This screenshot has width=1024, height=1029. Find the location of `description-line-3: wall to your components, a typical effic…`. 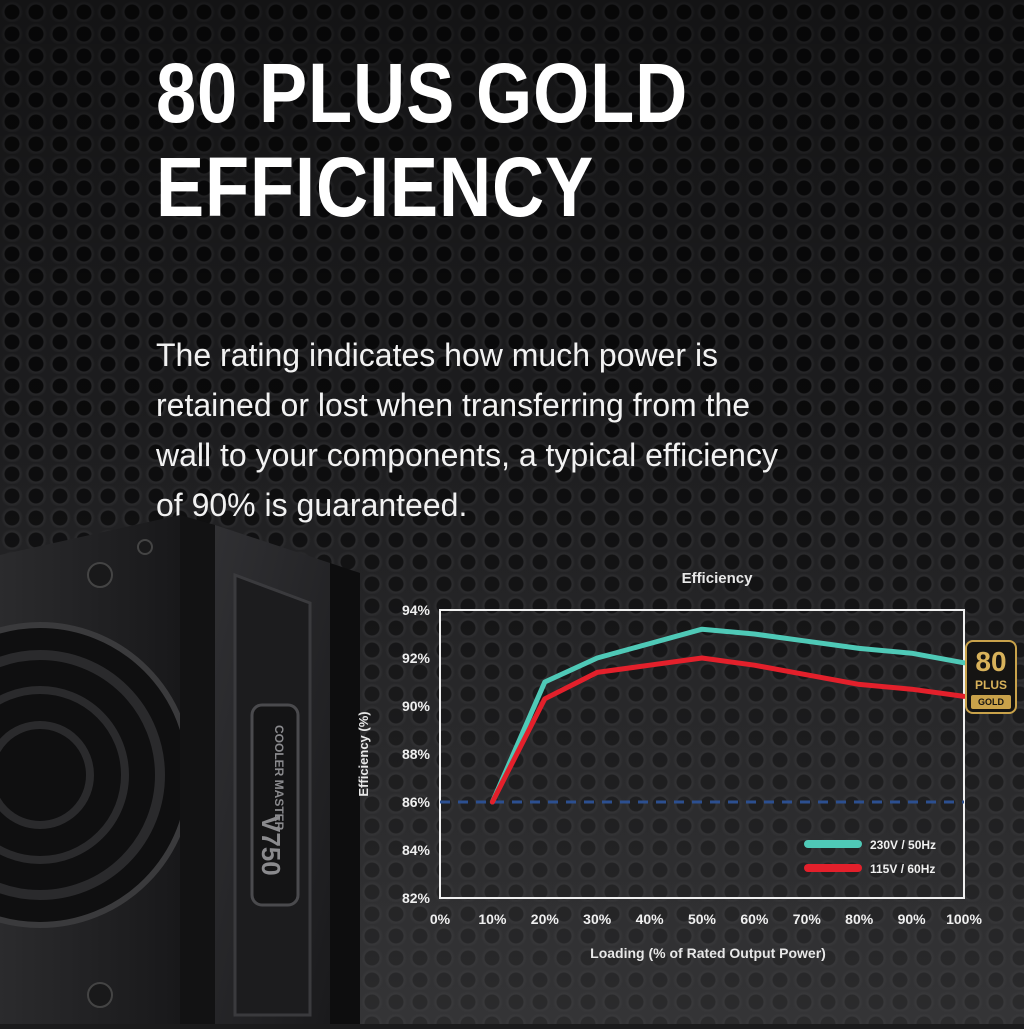

description-line-3: wall to your components, a typical effic… is located at coordinates (467, 455).